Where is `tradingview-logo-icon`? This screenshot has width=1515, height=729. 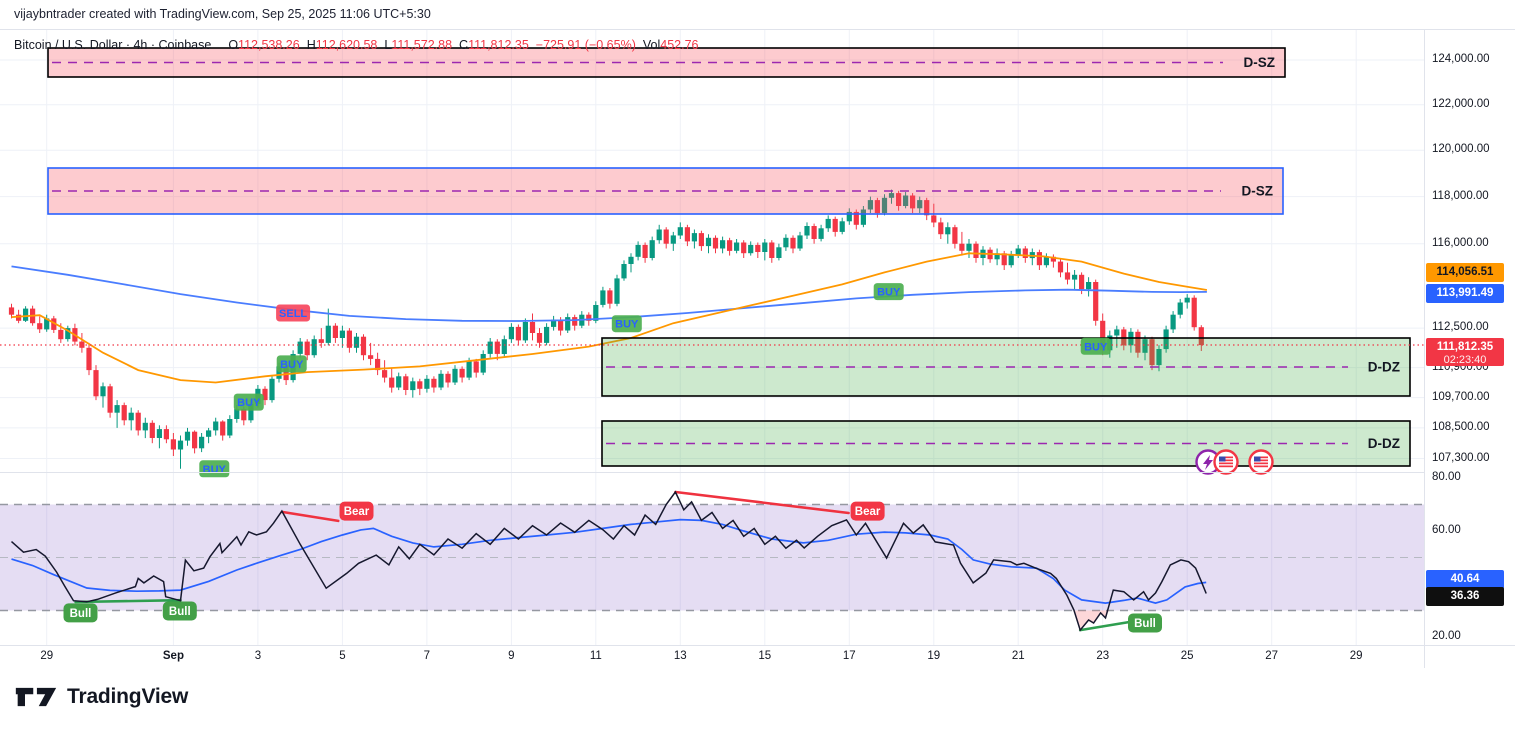 tradingview-logo-icon is located at coordinates (36, 697).